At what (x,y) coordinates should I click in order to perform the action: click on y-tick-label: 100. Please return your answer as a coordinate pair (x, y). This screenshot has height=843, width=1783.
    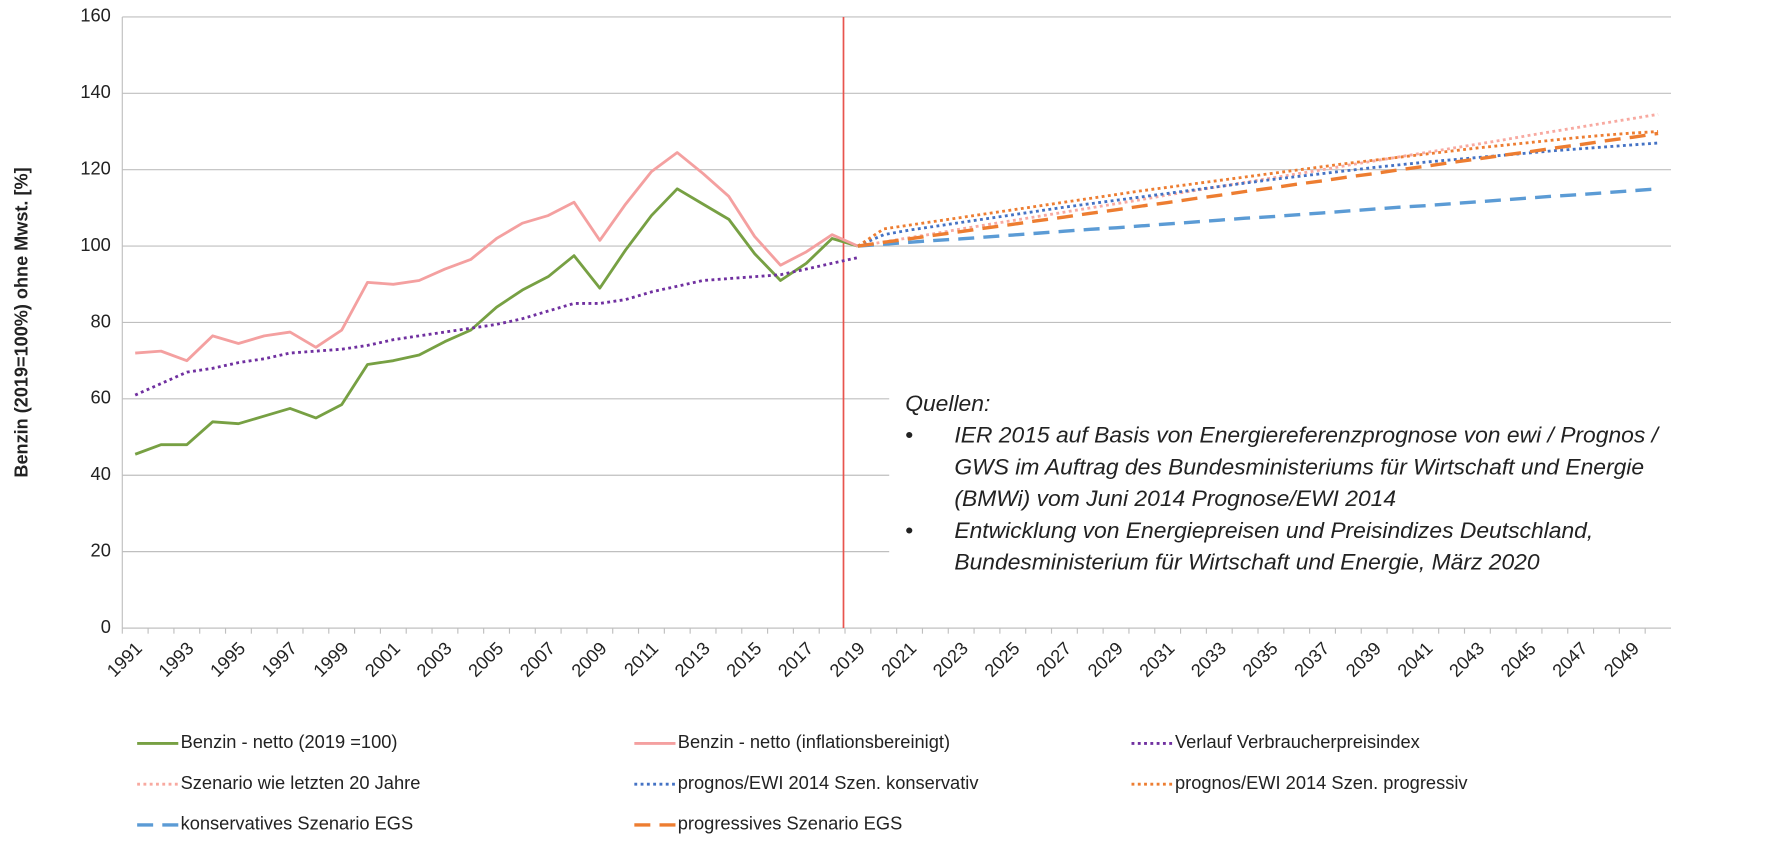
    Looking at the image, I should click on (95, 245).